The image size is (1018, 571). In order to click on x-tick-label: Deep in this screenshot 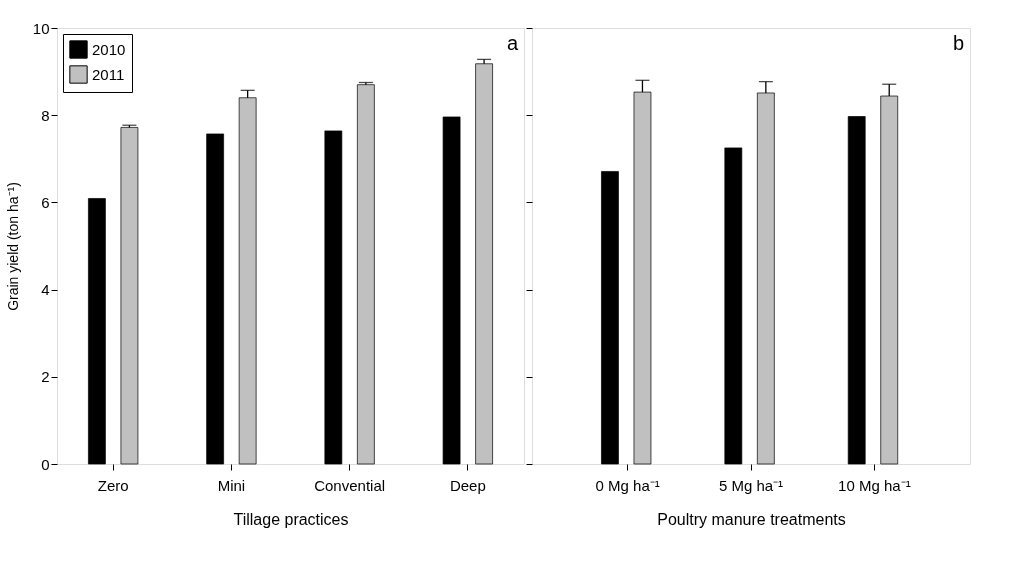, I will do `click(467, 485)`.